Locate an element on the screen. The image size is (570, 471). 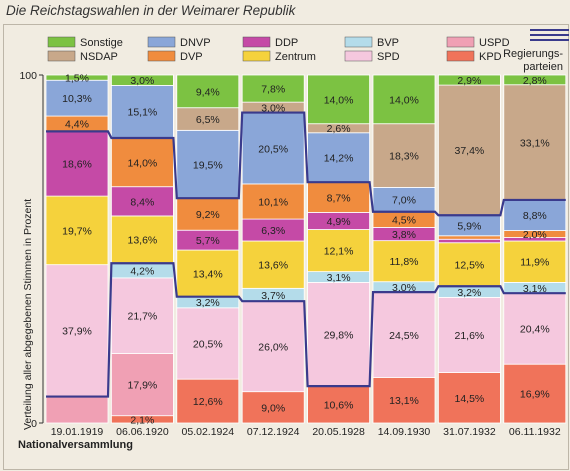
legend-label-nsdap: NSDAP is located at coordinates (99, 57).